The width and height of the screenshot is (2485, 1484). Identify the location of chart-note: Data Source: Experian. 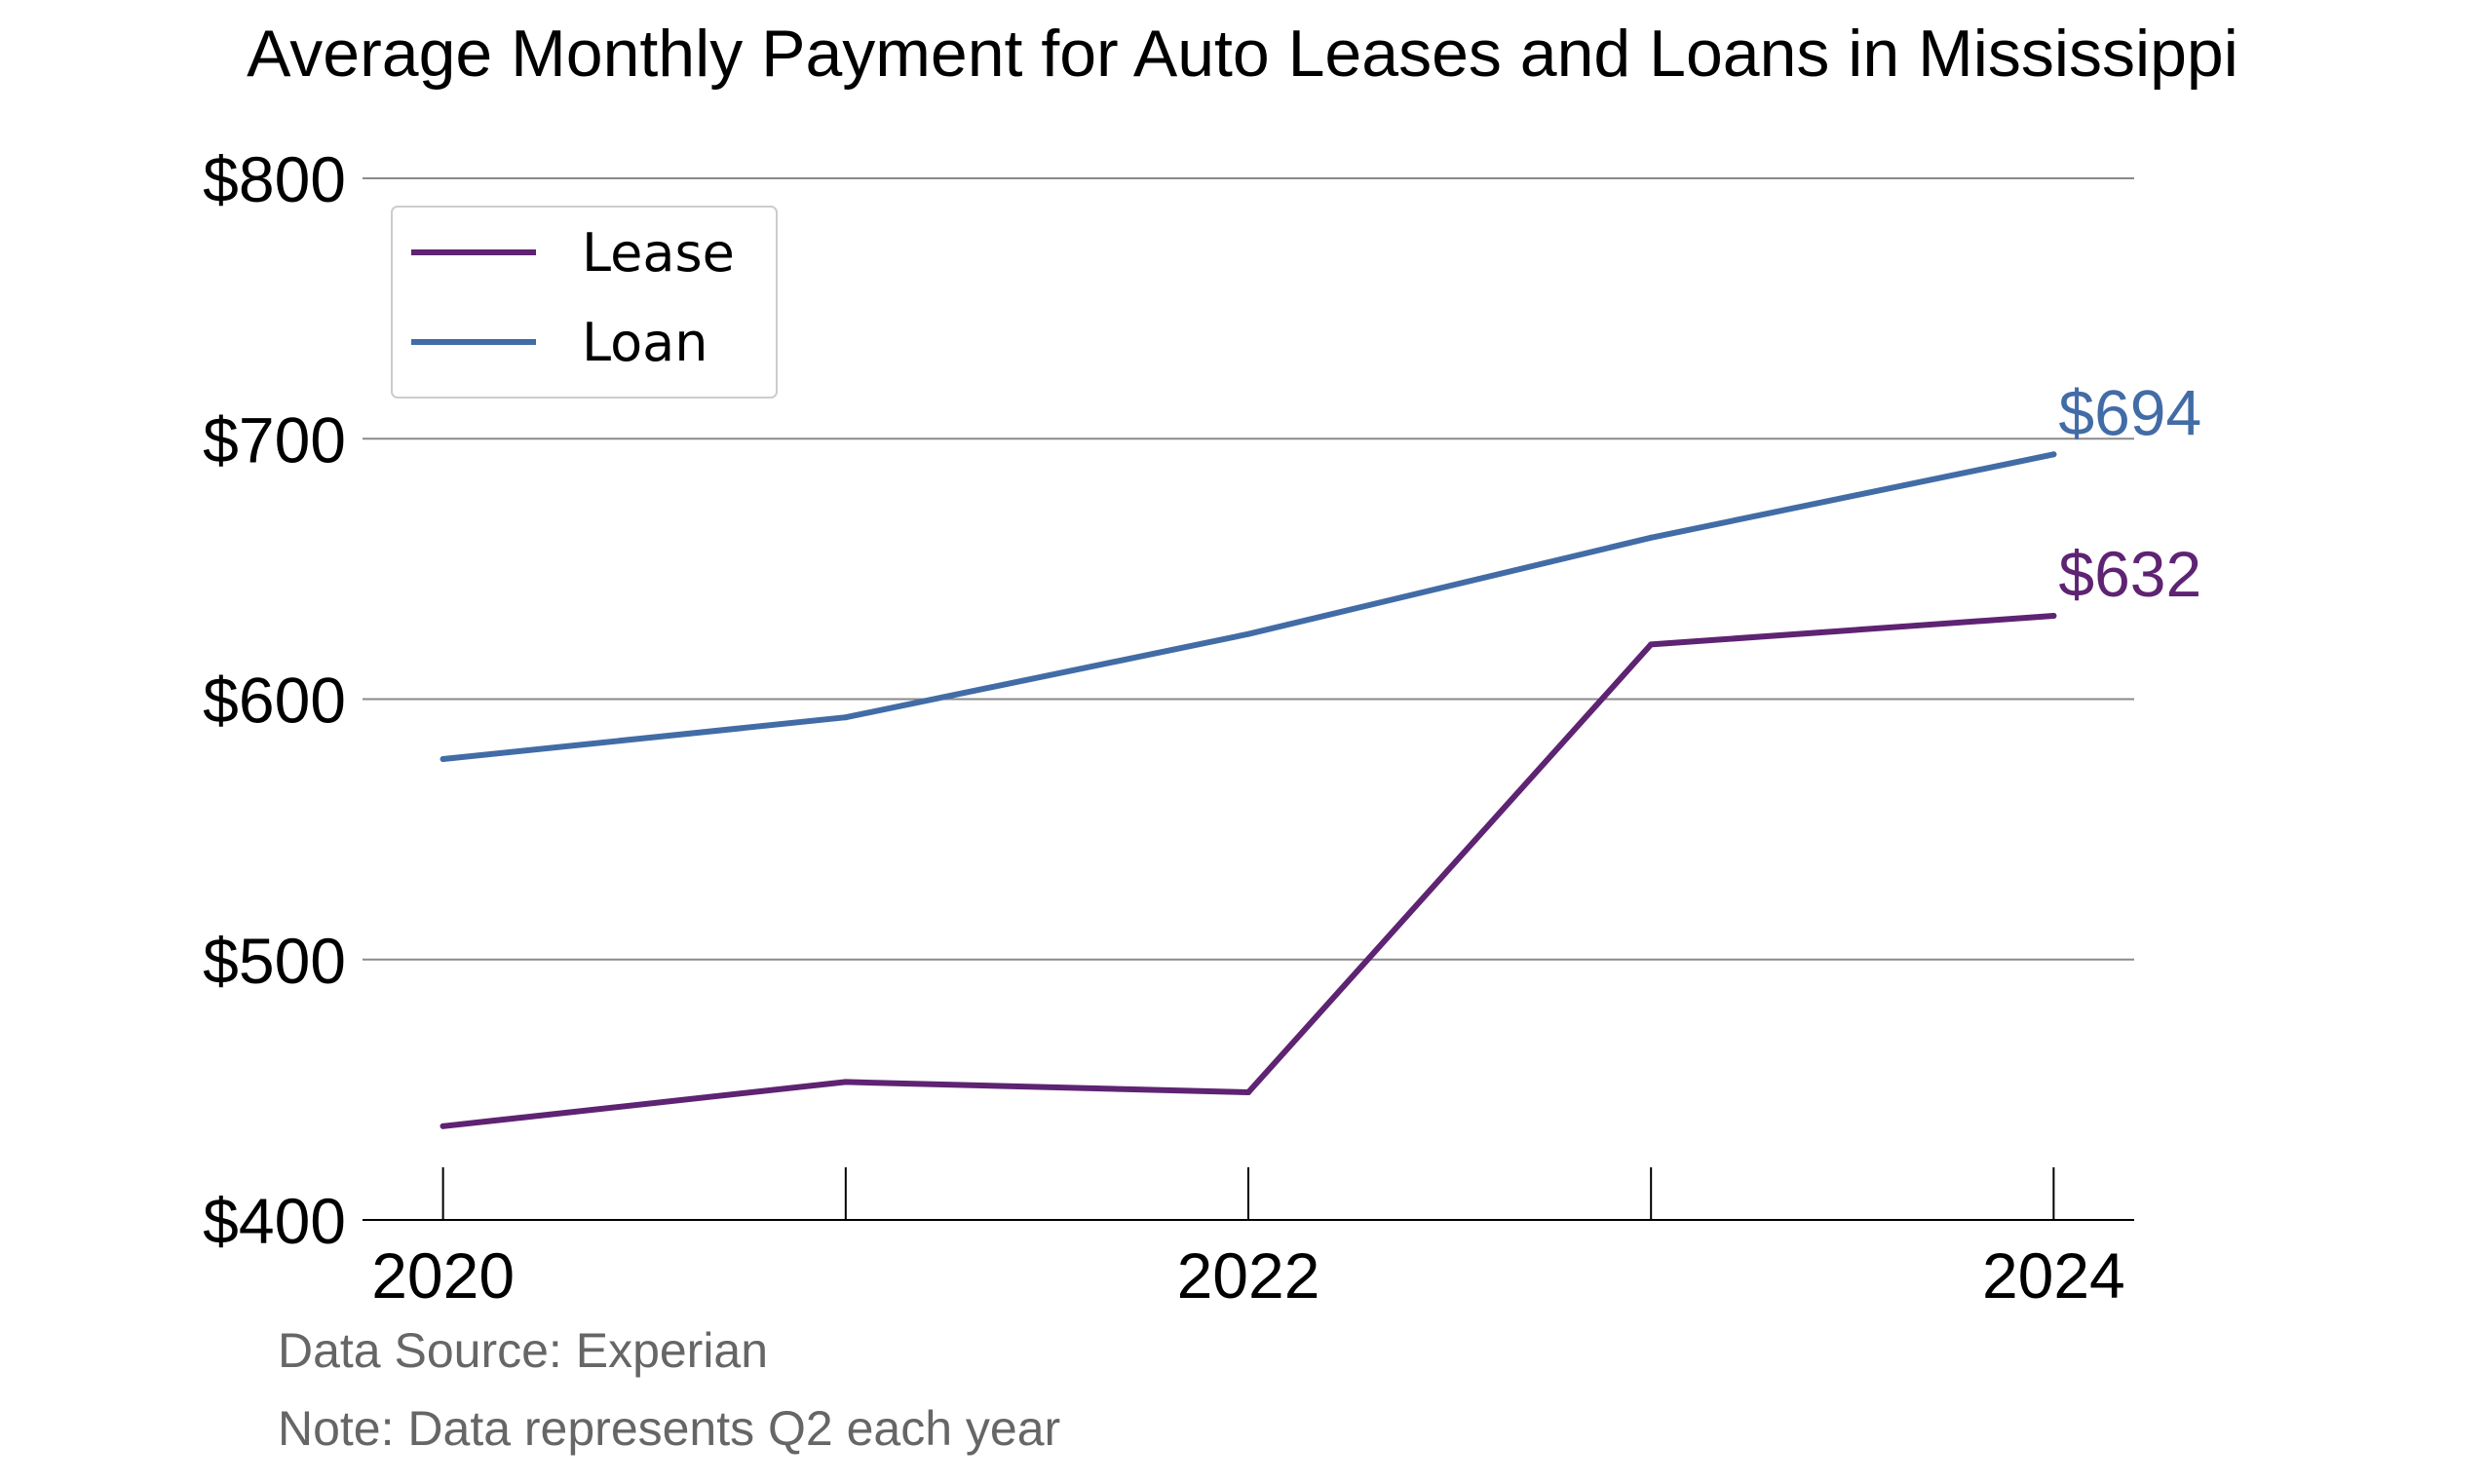
(523, 1351).